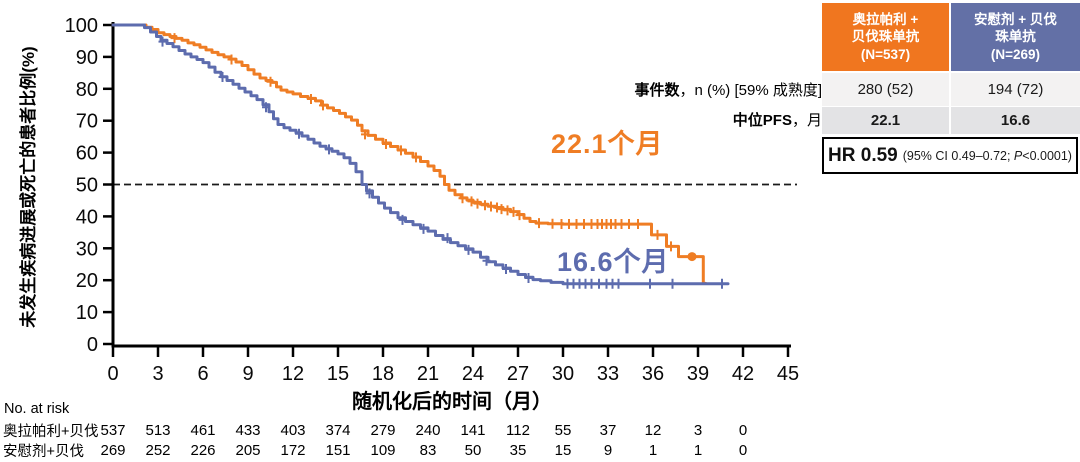  Describe the element at coordinates (885, 120) in the screenshot. I see `median-value-olaparib: 22.1` at that location.